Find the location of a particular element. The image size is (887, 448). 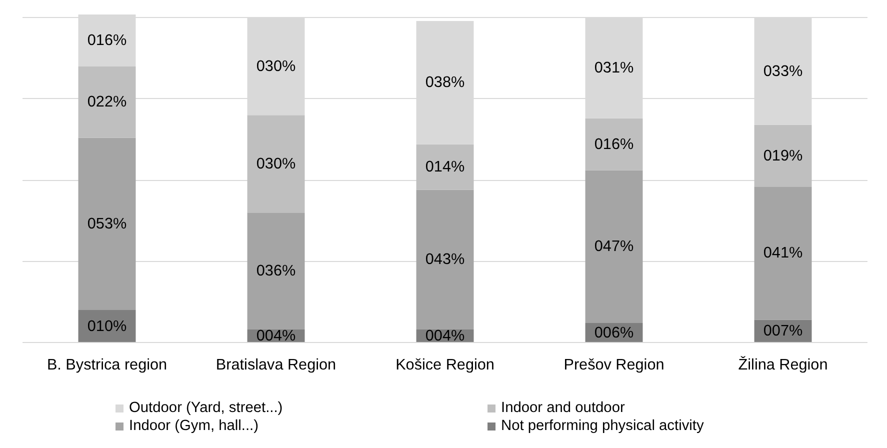

data-label: 036% is located at coordinates (276, 271).